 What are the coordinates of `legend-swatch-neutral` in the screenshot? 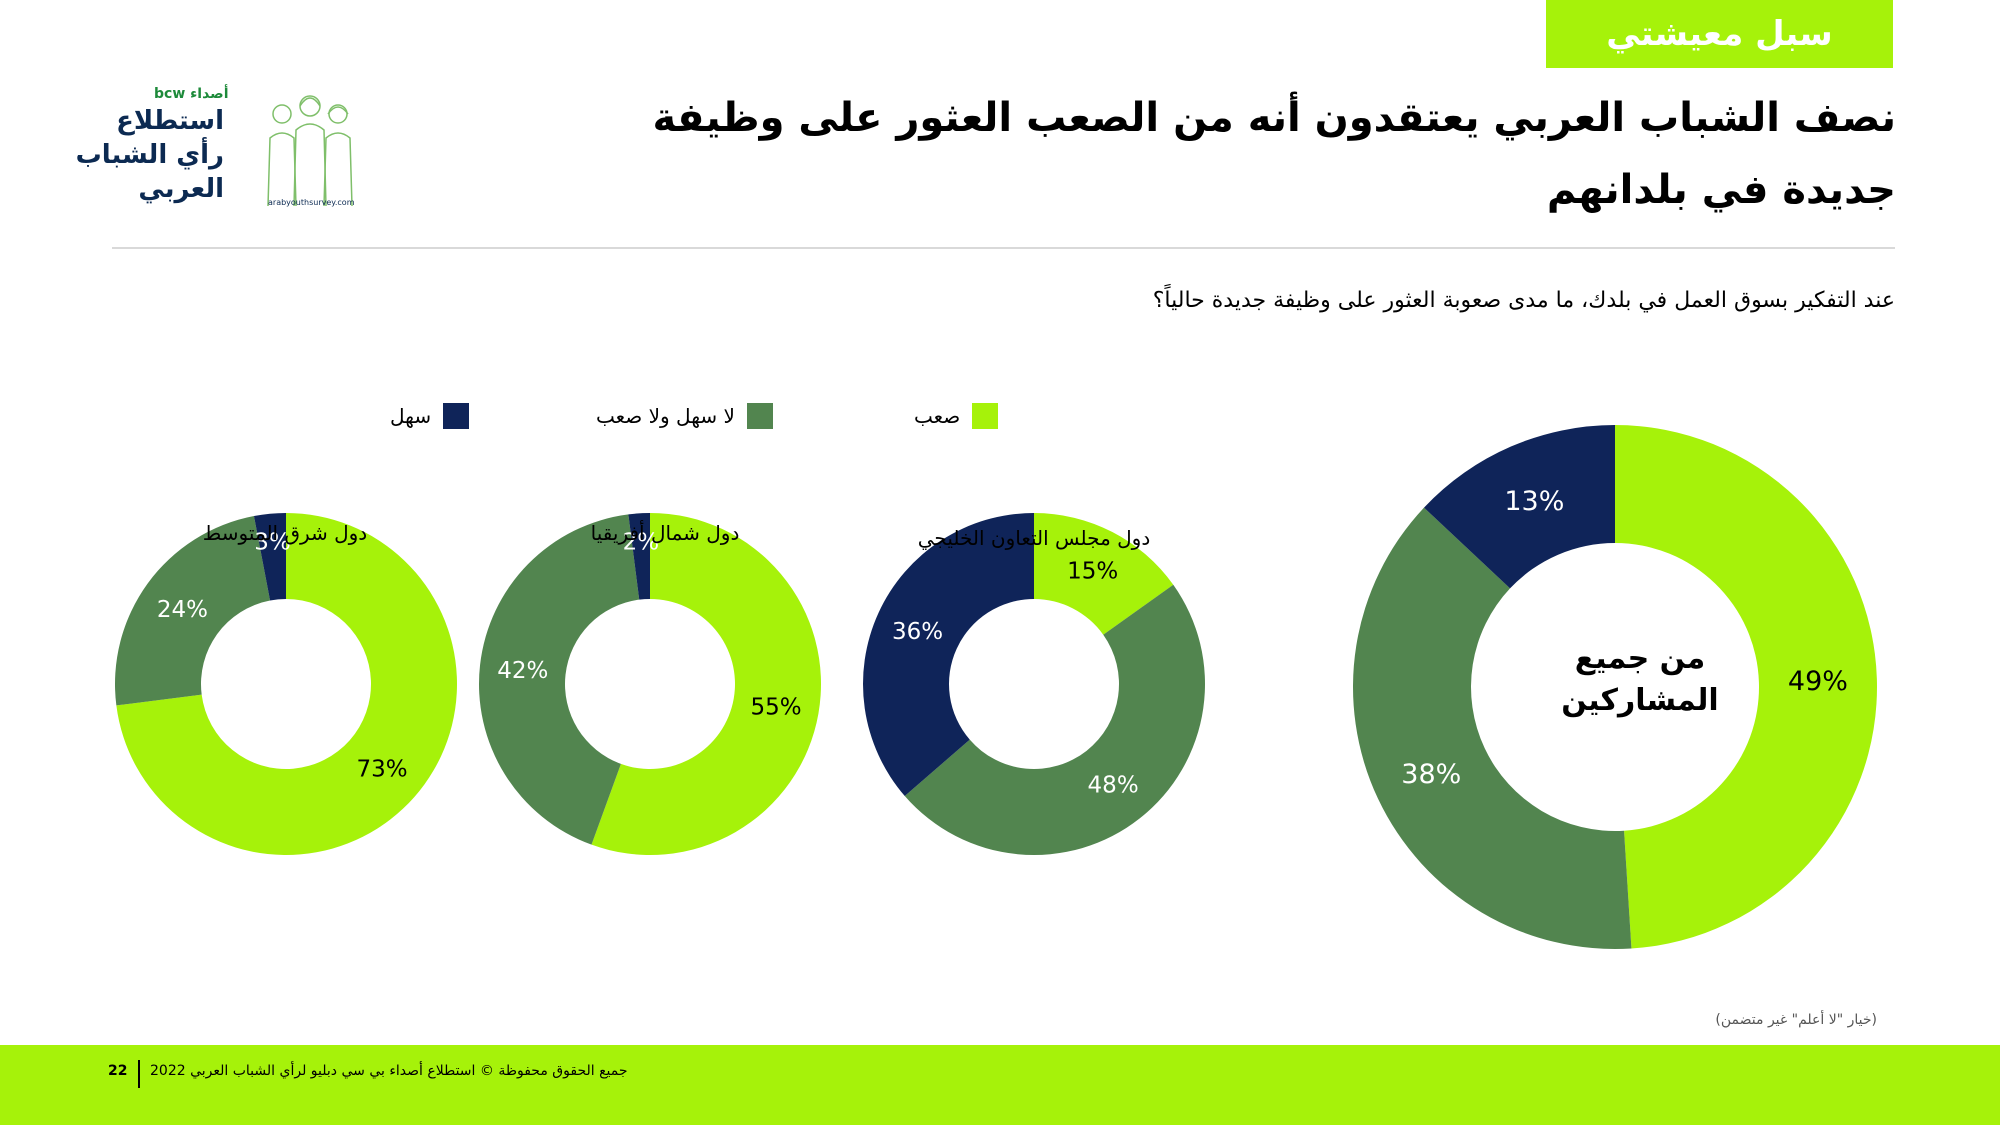 It's located at (759, 416).